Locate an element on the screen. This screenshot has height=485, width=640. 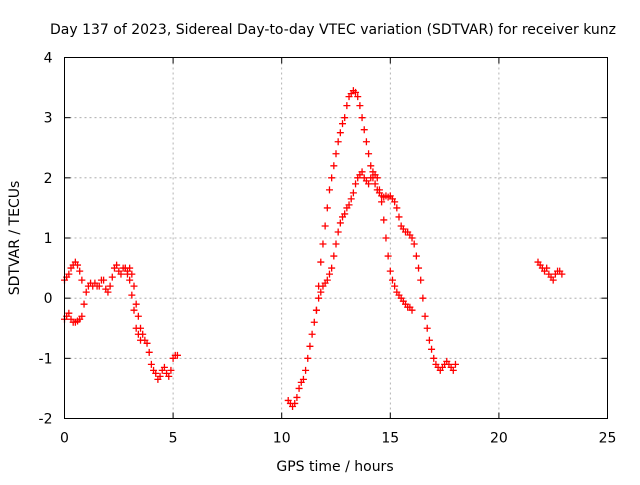
x-tick-label: 25 is located at coordinates (608, 439).